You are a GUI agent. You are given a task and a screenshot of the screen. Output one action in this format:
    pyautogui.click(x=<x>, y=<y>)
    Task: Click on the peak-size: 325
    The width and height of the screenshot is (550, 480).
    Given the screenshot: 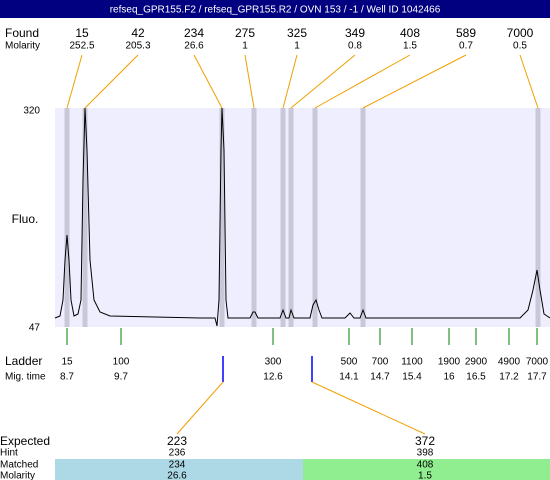 What is the action you would take?
    pyautogui.click(x=297, y=33)
    